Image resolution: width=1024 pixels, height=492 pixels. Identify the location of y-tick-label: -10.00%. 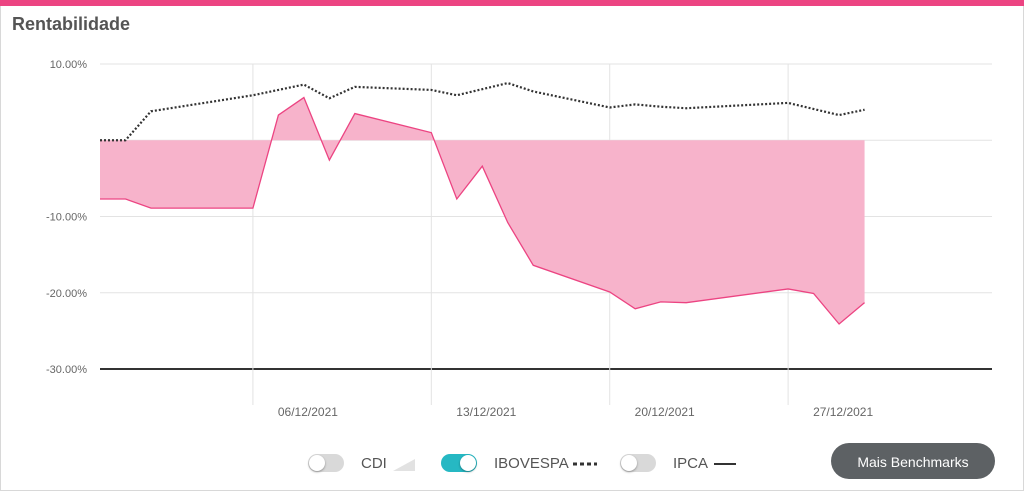
(66, 218).